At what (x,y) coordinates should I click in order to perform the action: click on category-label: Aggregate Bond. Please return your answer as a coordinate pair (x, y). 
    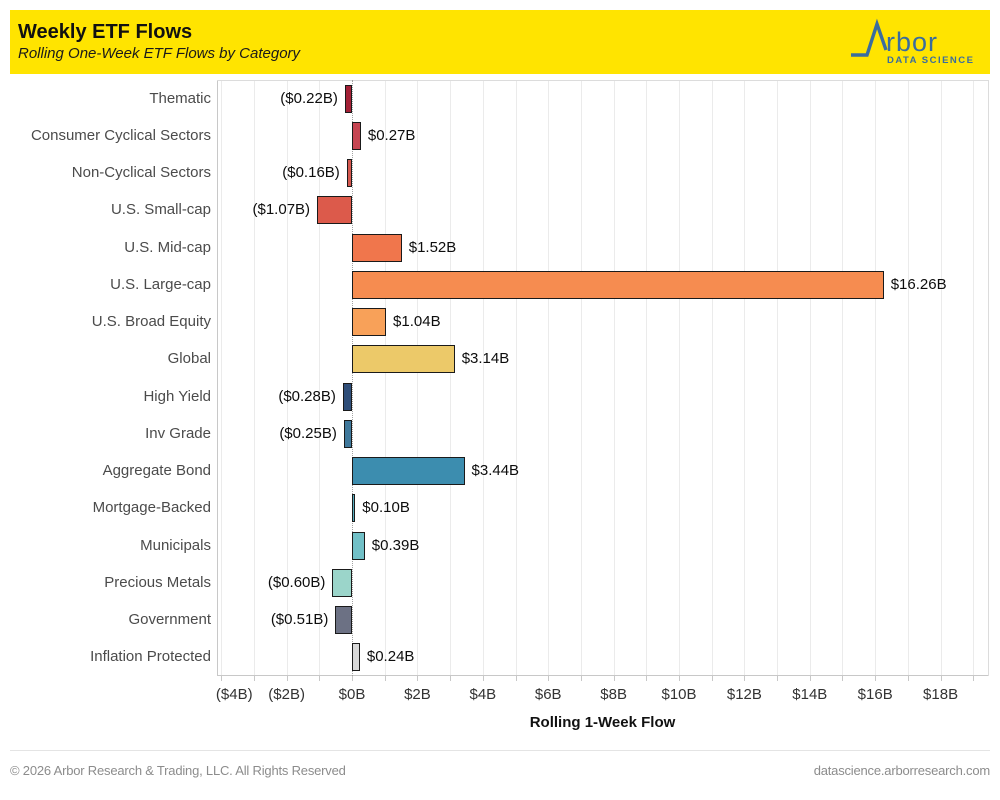
    Looking at the image, I should click on (156, 471).